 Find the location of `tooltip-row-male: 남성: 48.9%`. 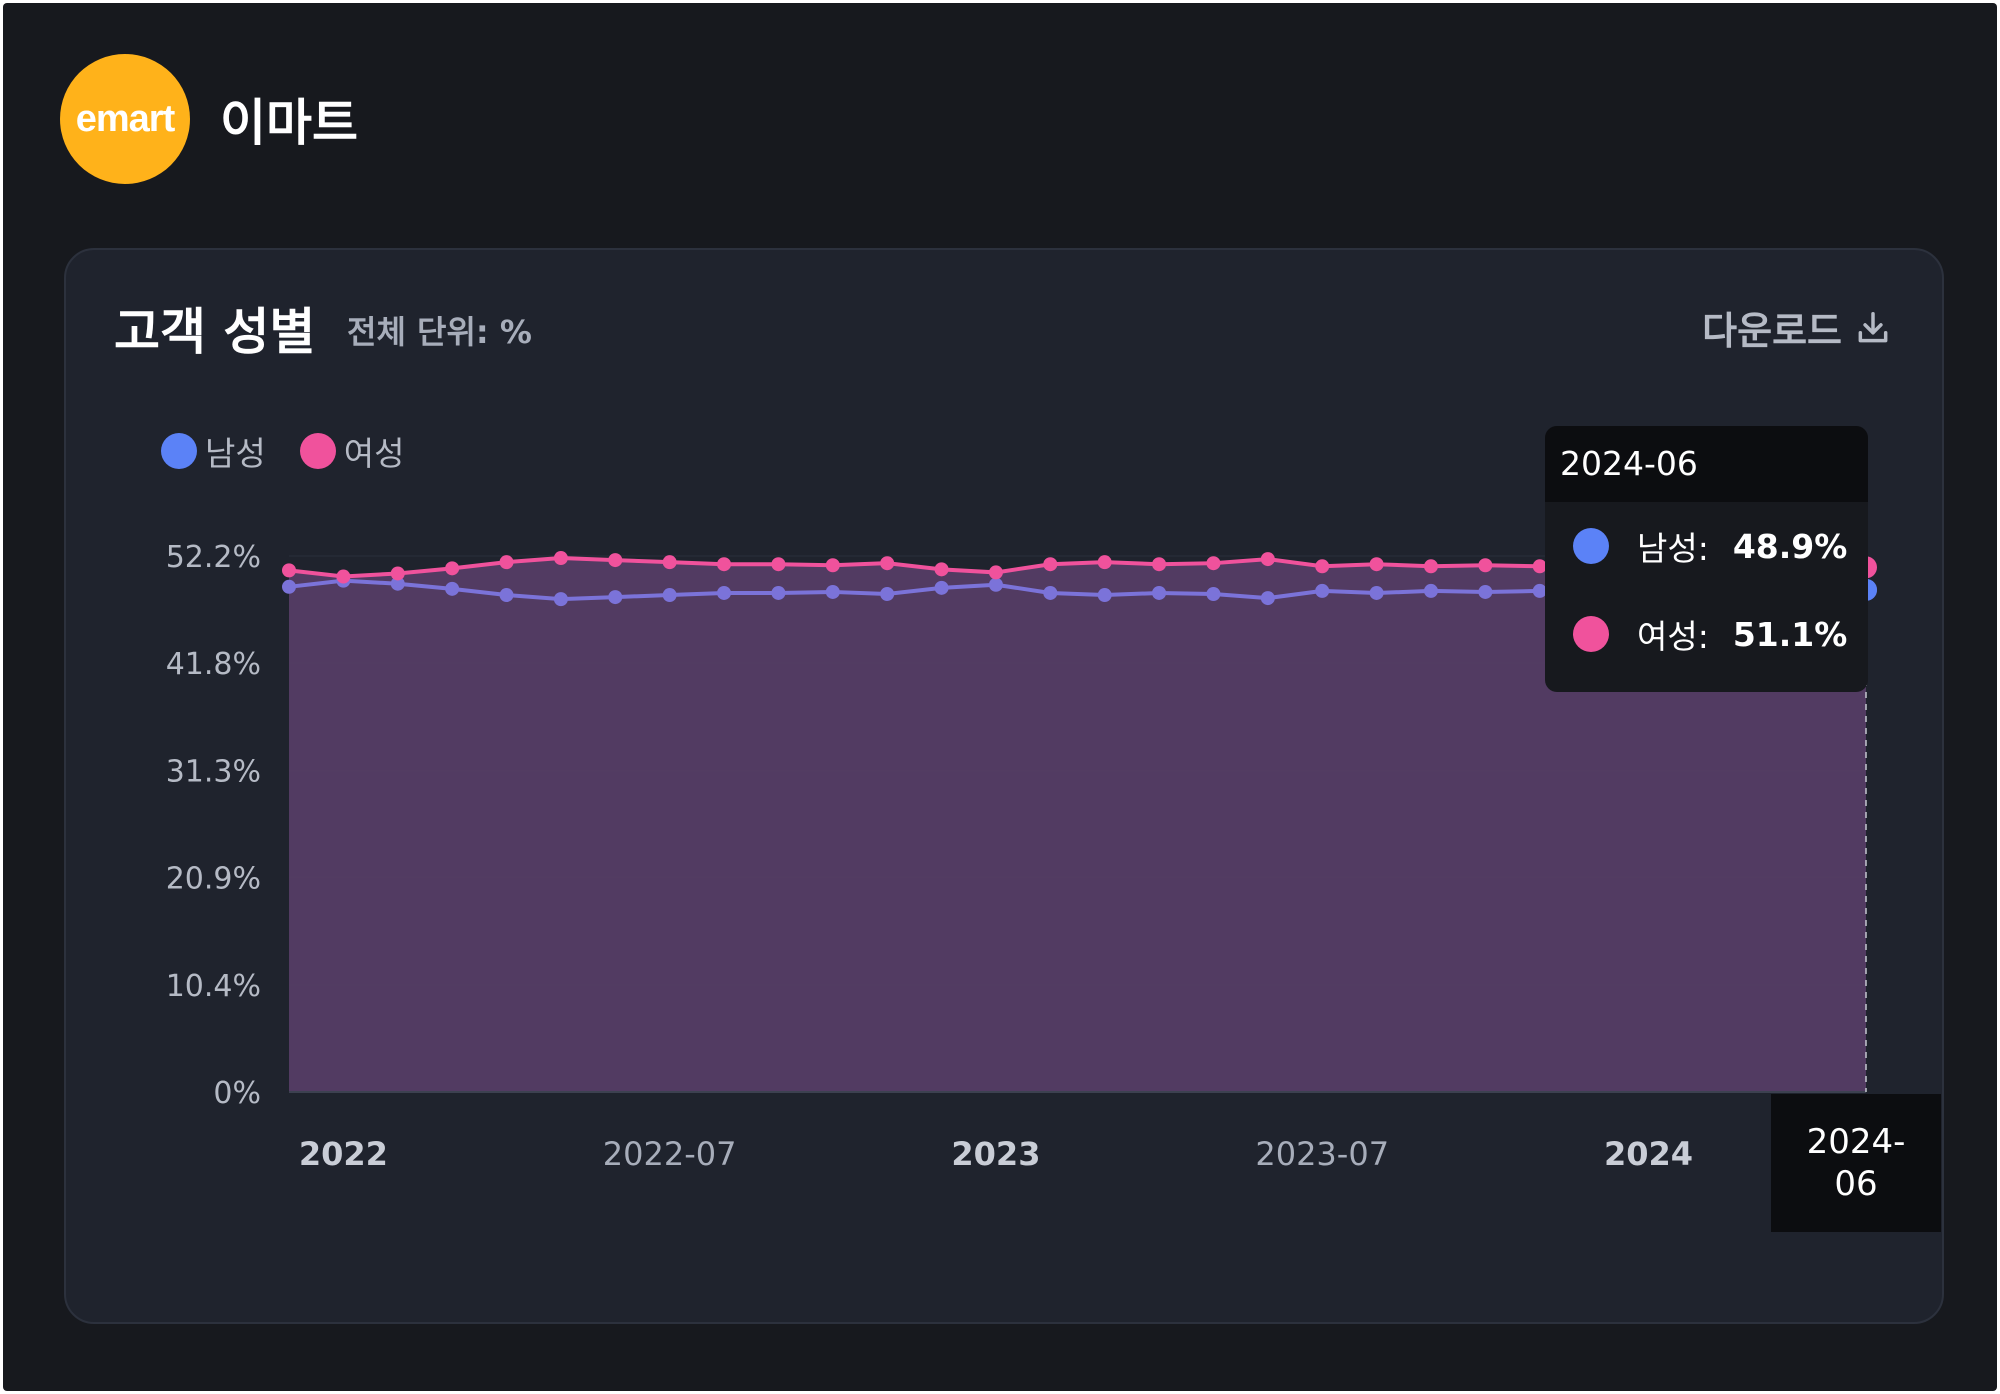

tooltip-row-male: 남성: 48.9% is located at coordinates (1706, 546).